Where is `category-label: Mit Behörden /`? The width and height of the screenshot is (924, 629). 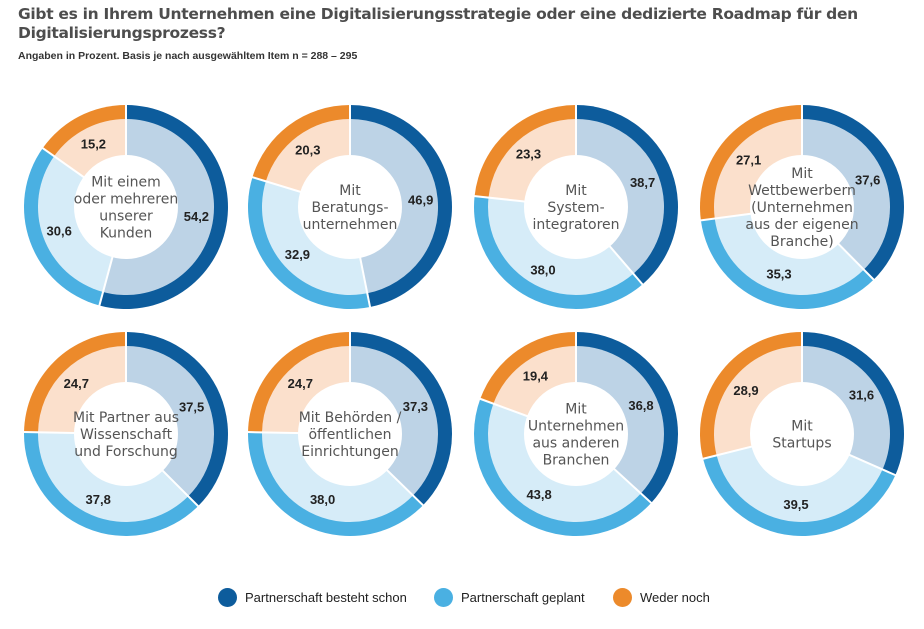 category-label: Mit Behörden / is located at coordinates (350, 418).